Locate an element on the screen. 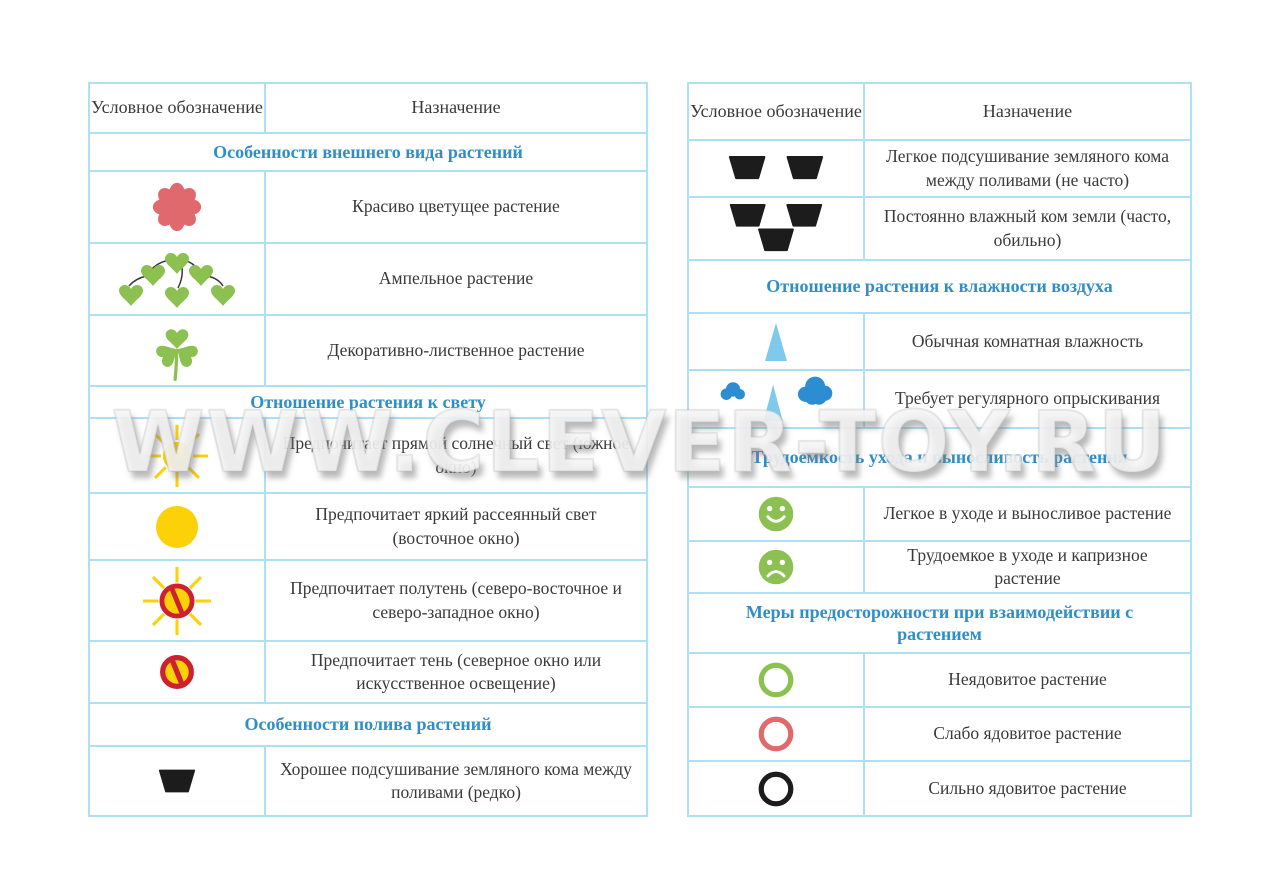  meaning-cell: Слабо ядовитое растение is located at coordinates (1027, 733).